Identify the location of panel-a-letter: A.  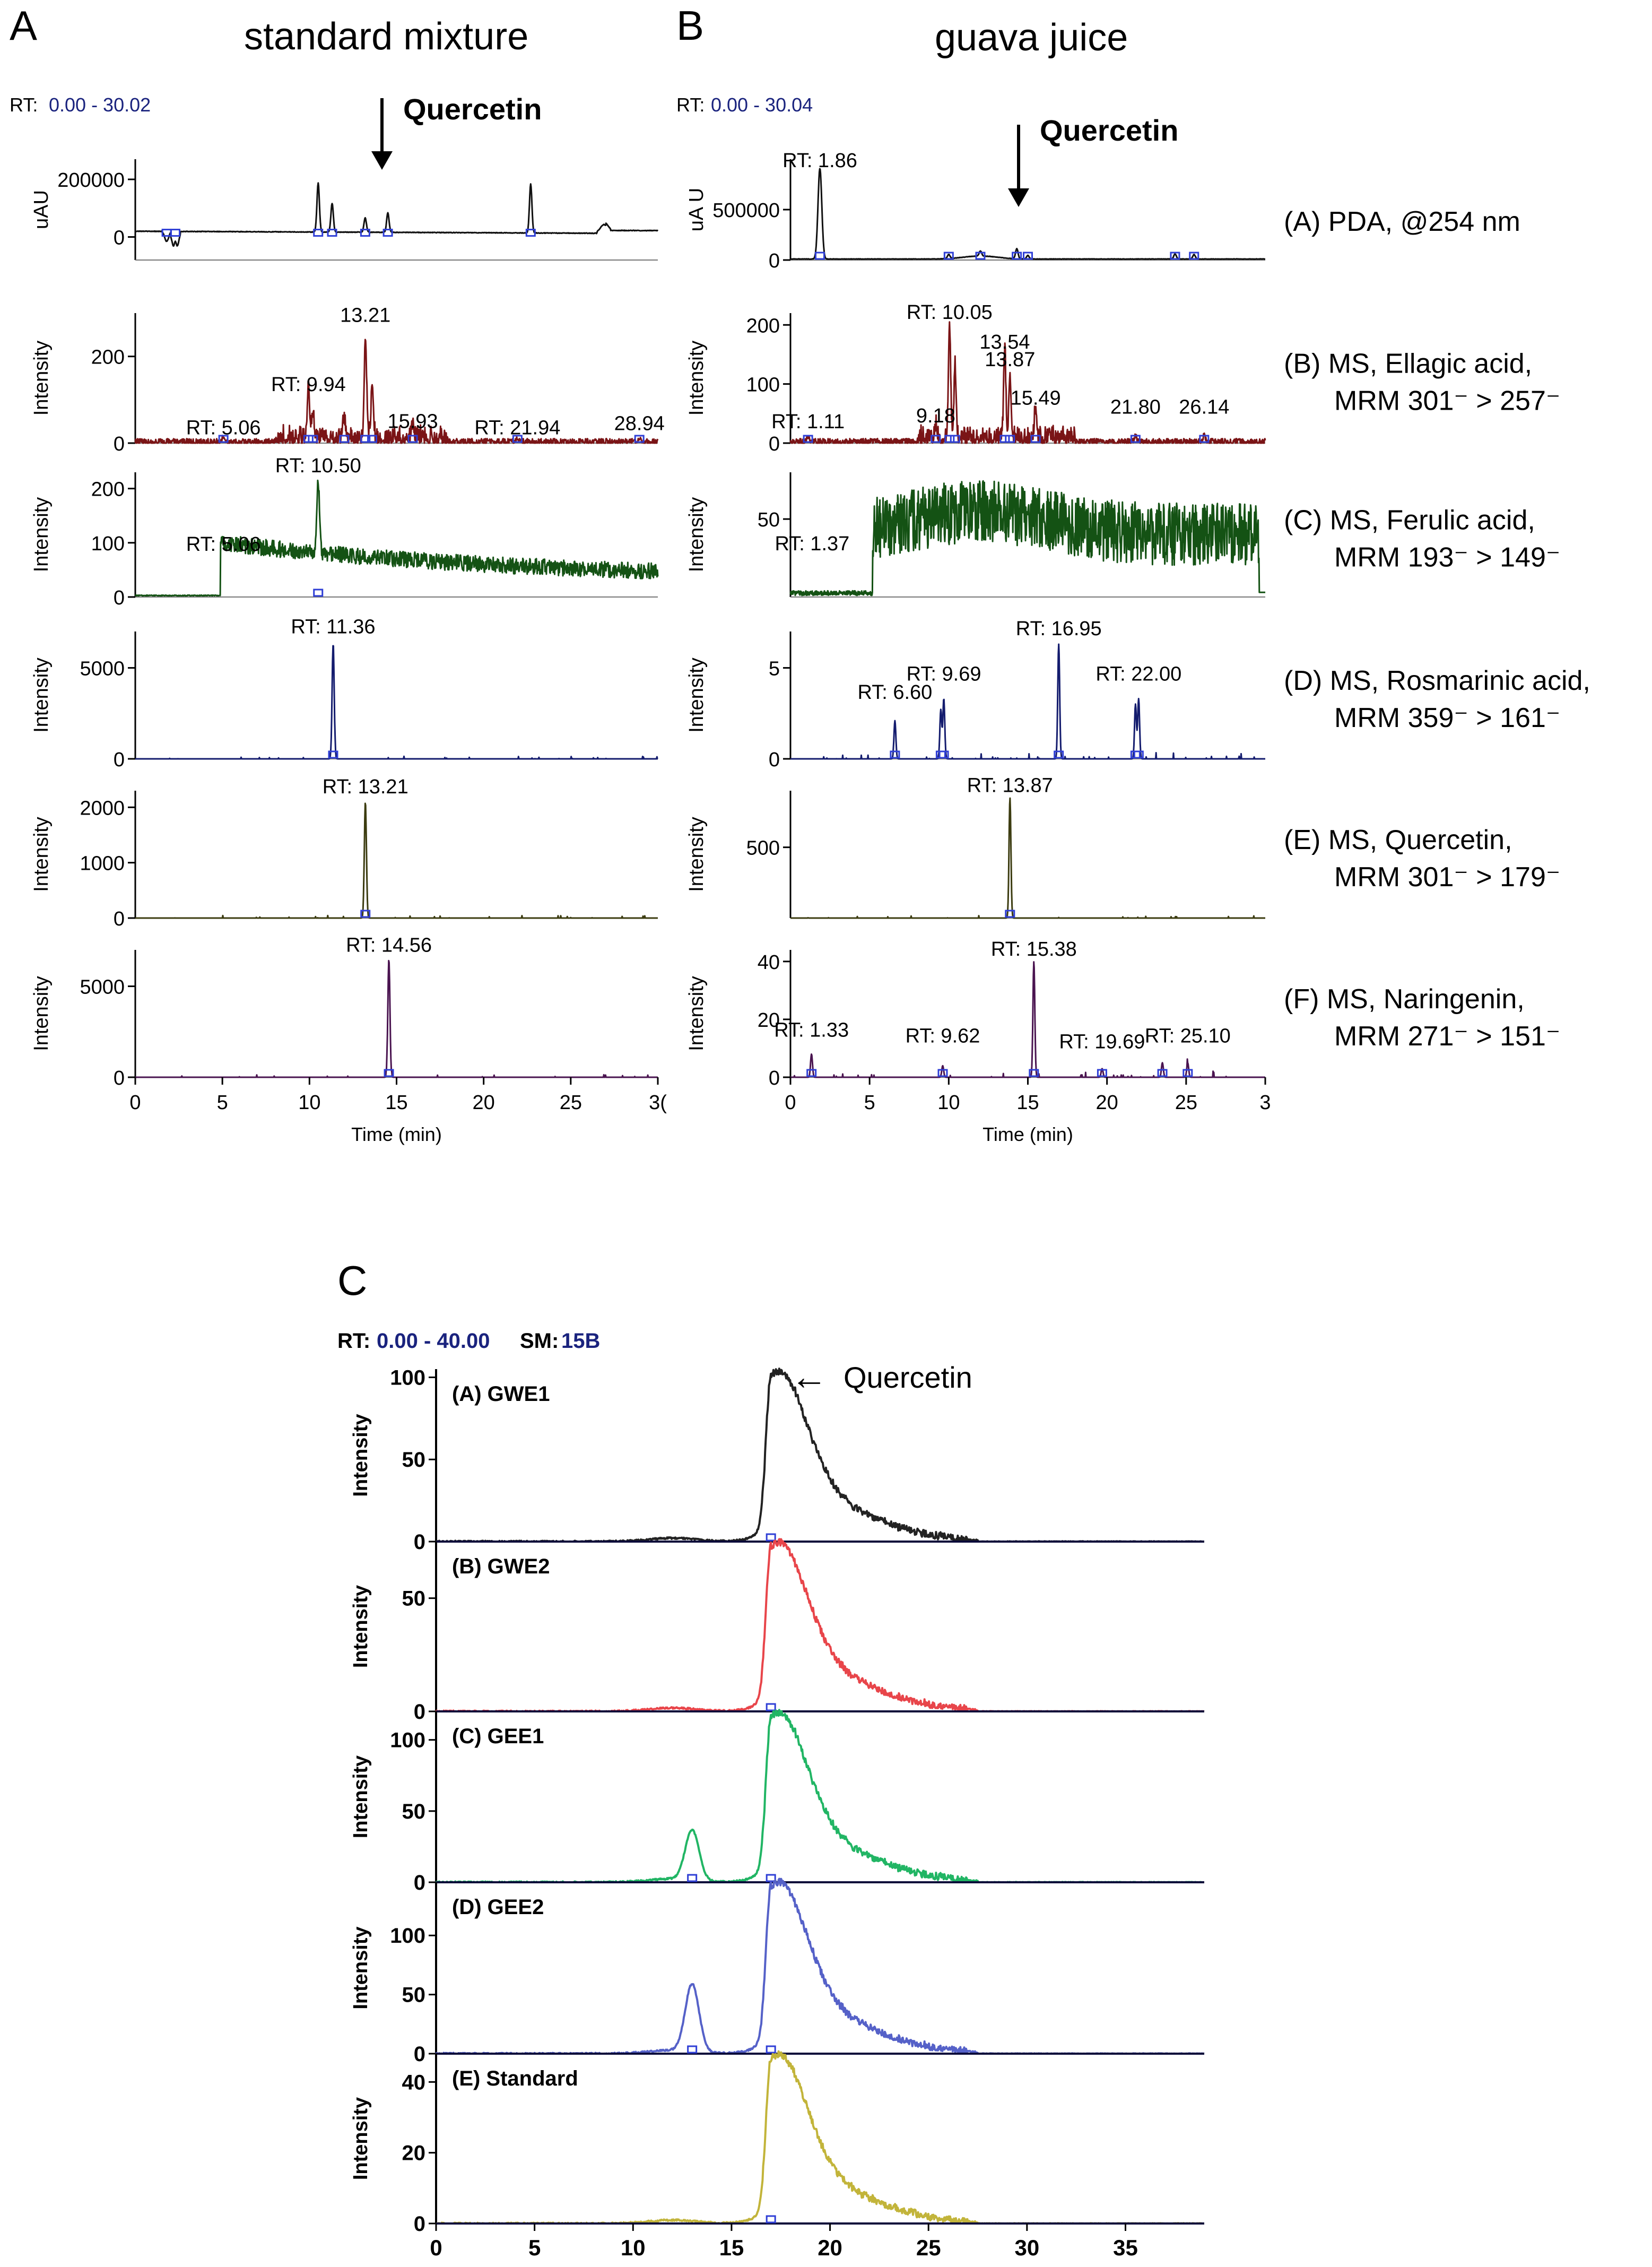
(23, 25).